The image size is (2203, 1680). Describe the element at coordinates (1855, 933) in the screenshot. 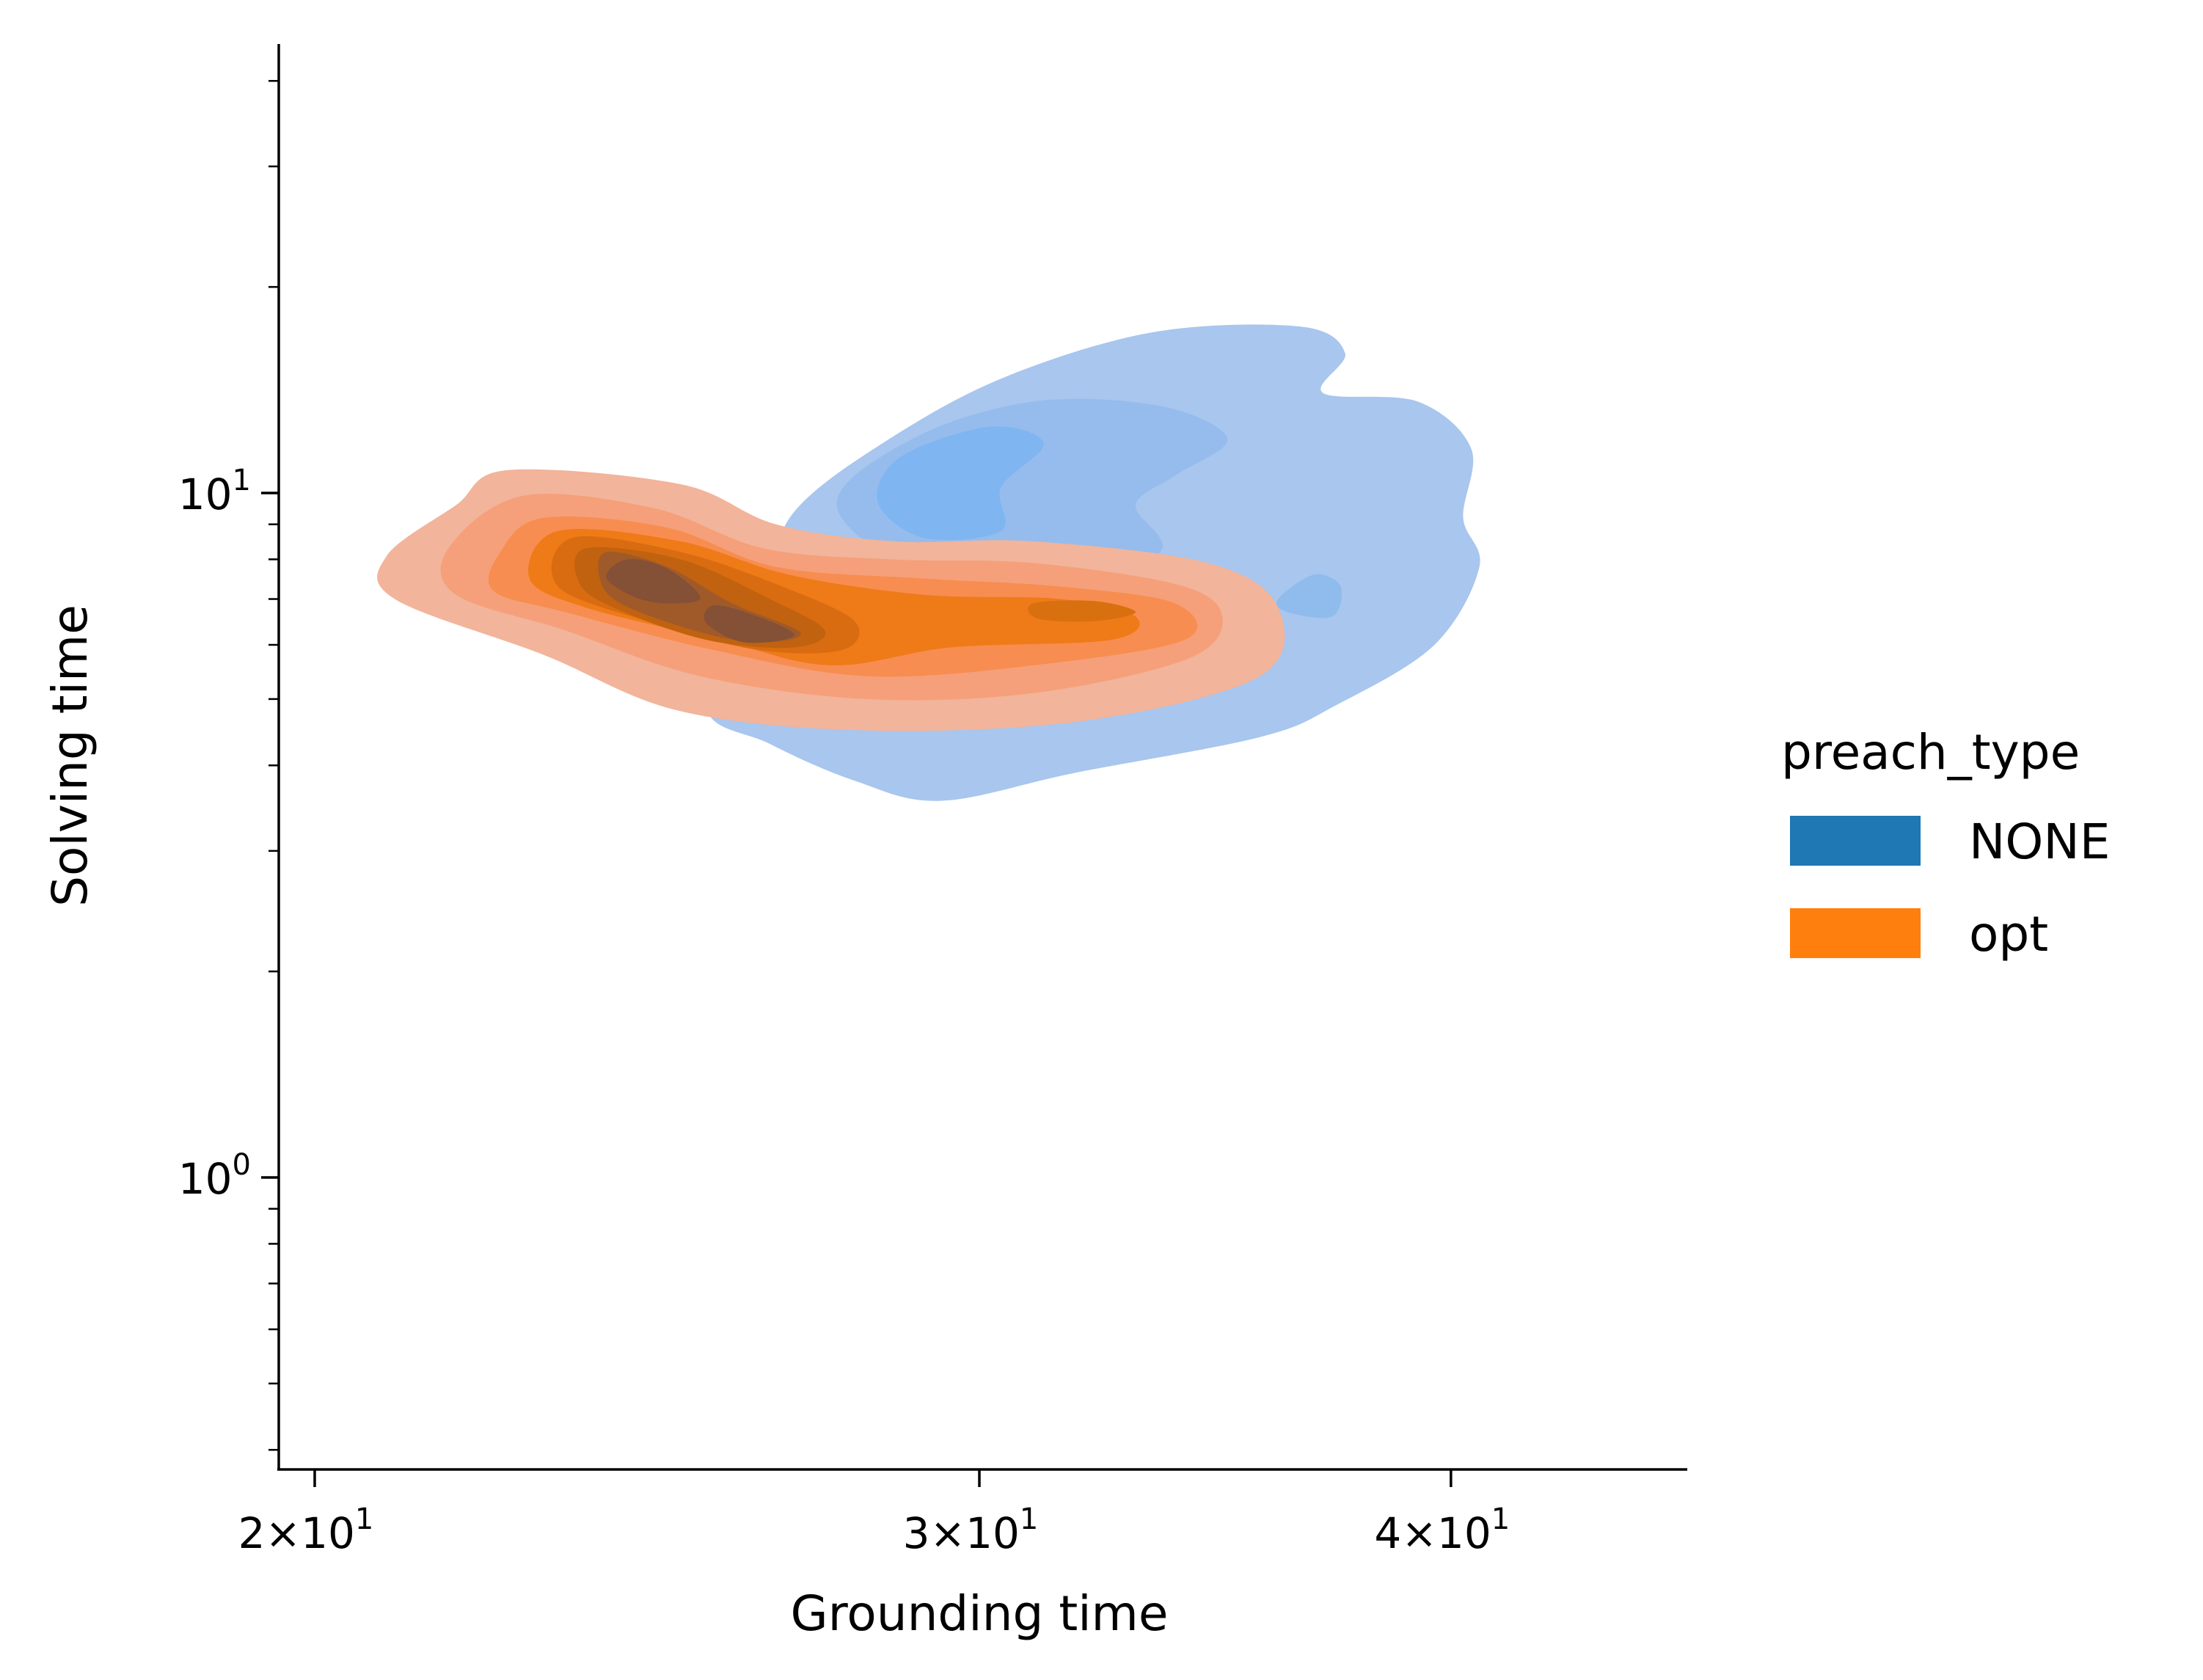

I see `legend-swatch-opt` at that location.